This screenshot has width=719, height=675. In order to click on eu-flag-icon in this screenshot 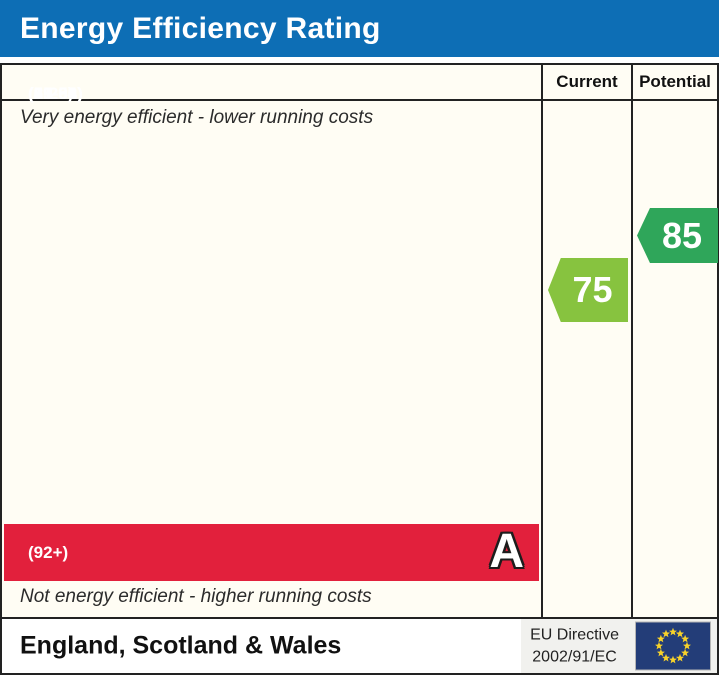, I will do `click(673, 646)`.